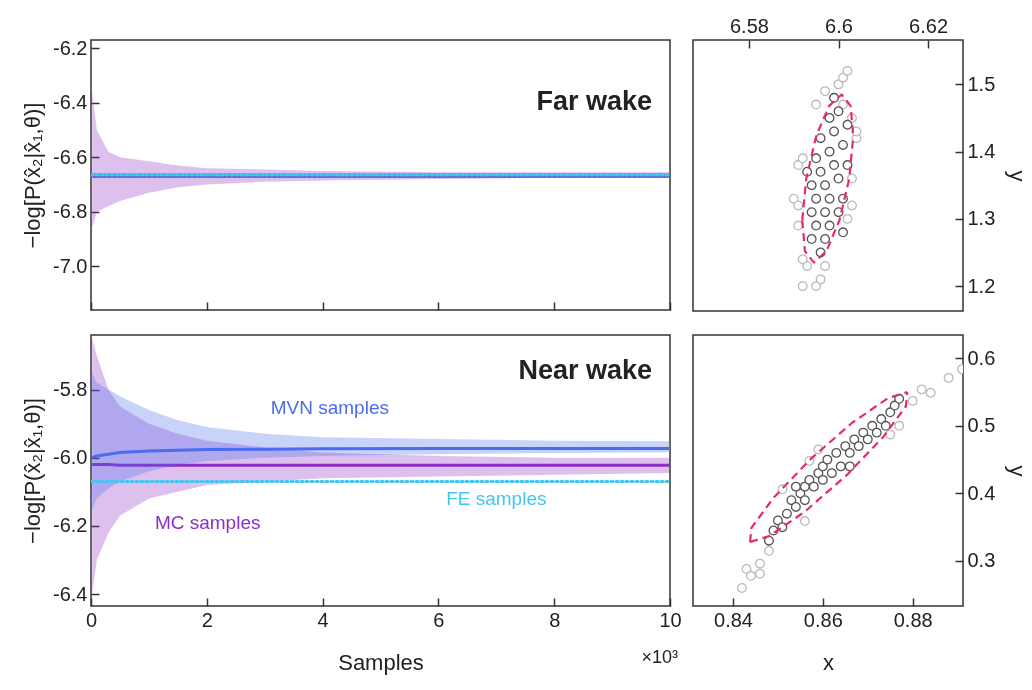 The image size is (1032, 690). I want to click on y-tick-label: -7.0, so click(70, 265).